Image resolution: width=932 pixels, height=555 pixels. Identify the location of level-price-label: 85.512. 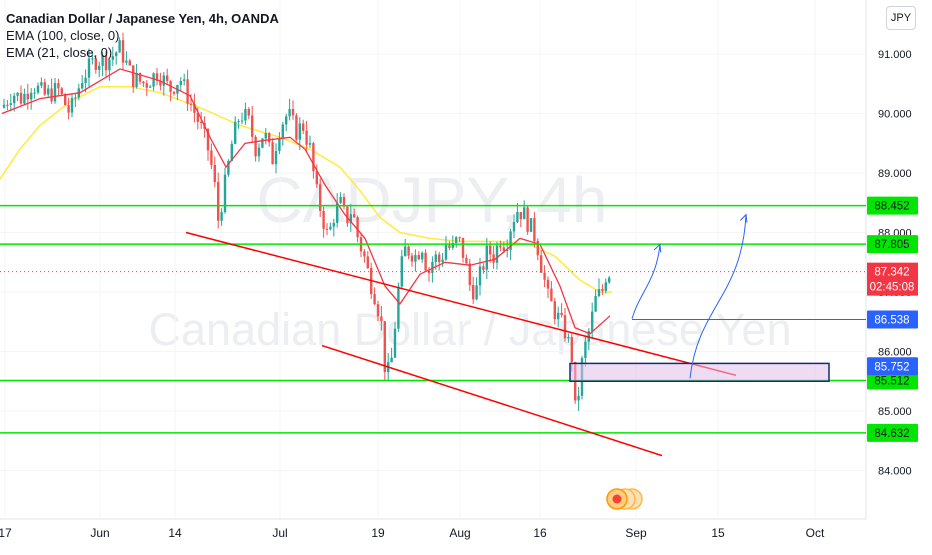
(892, 380).